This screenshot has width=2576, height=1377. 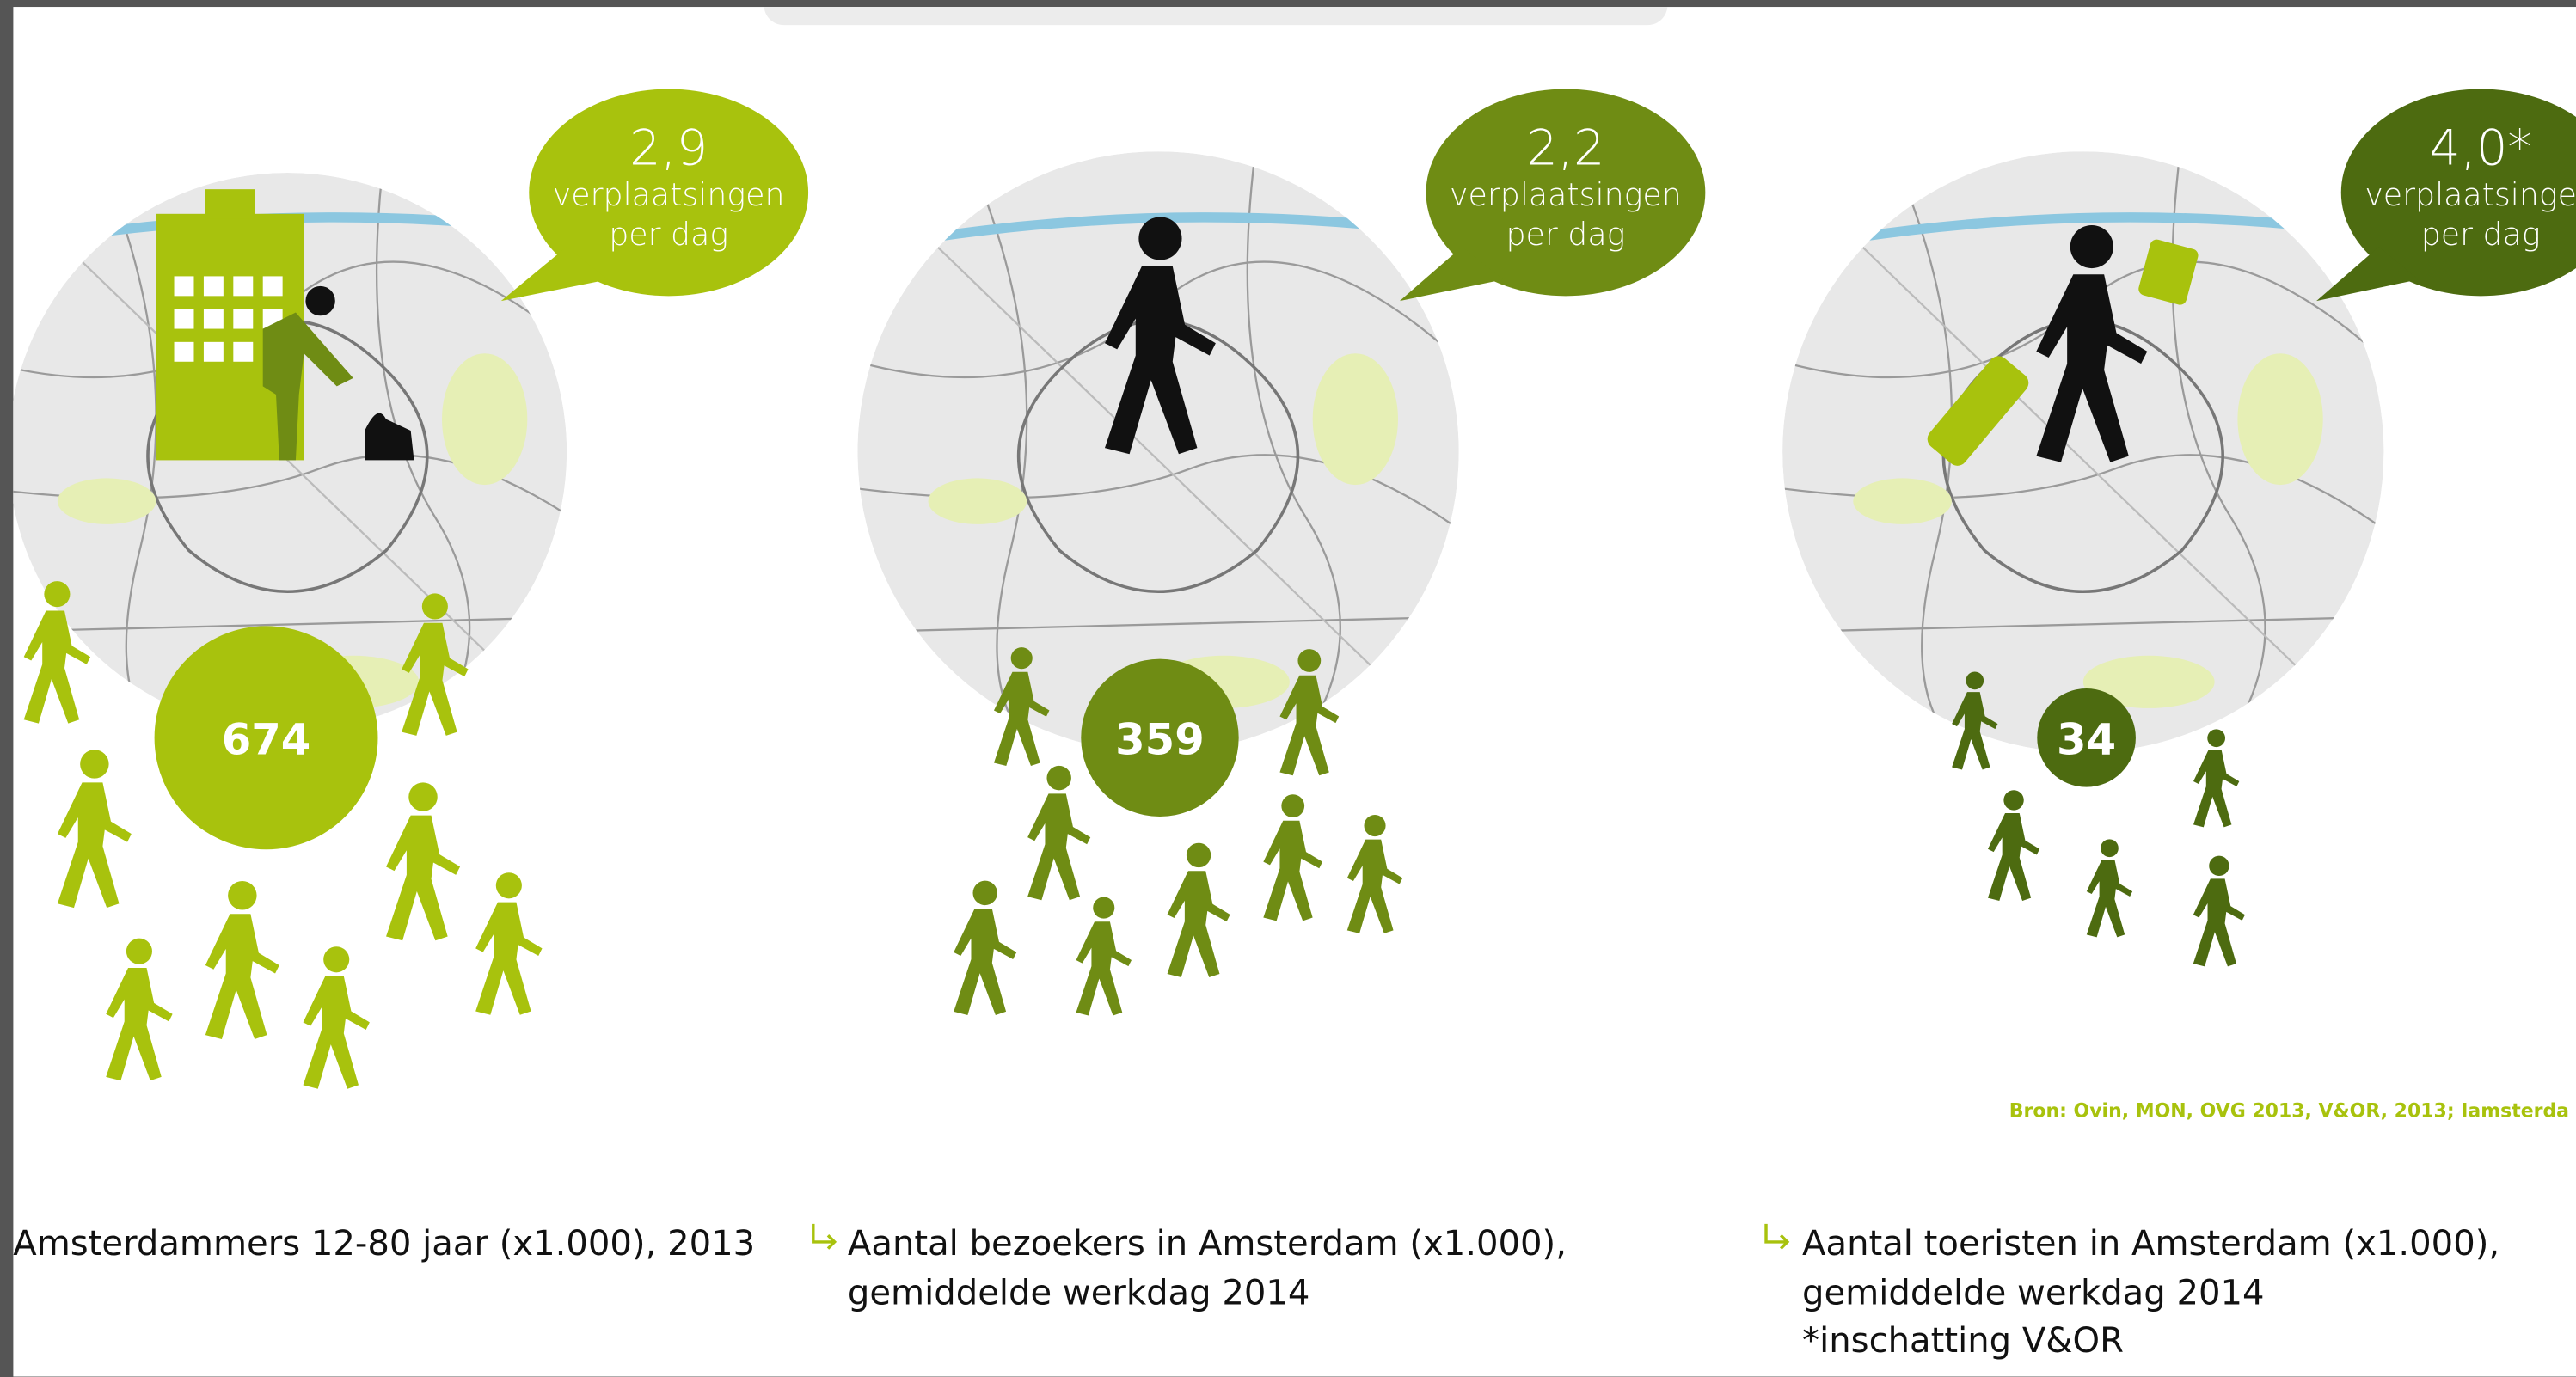 I want to click on tourist-icon, so click(x=2063, y=345).